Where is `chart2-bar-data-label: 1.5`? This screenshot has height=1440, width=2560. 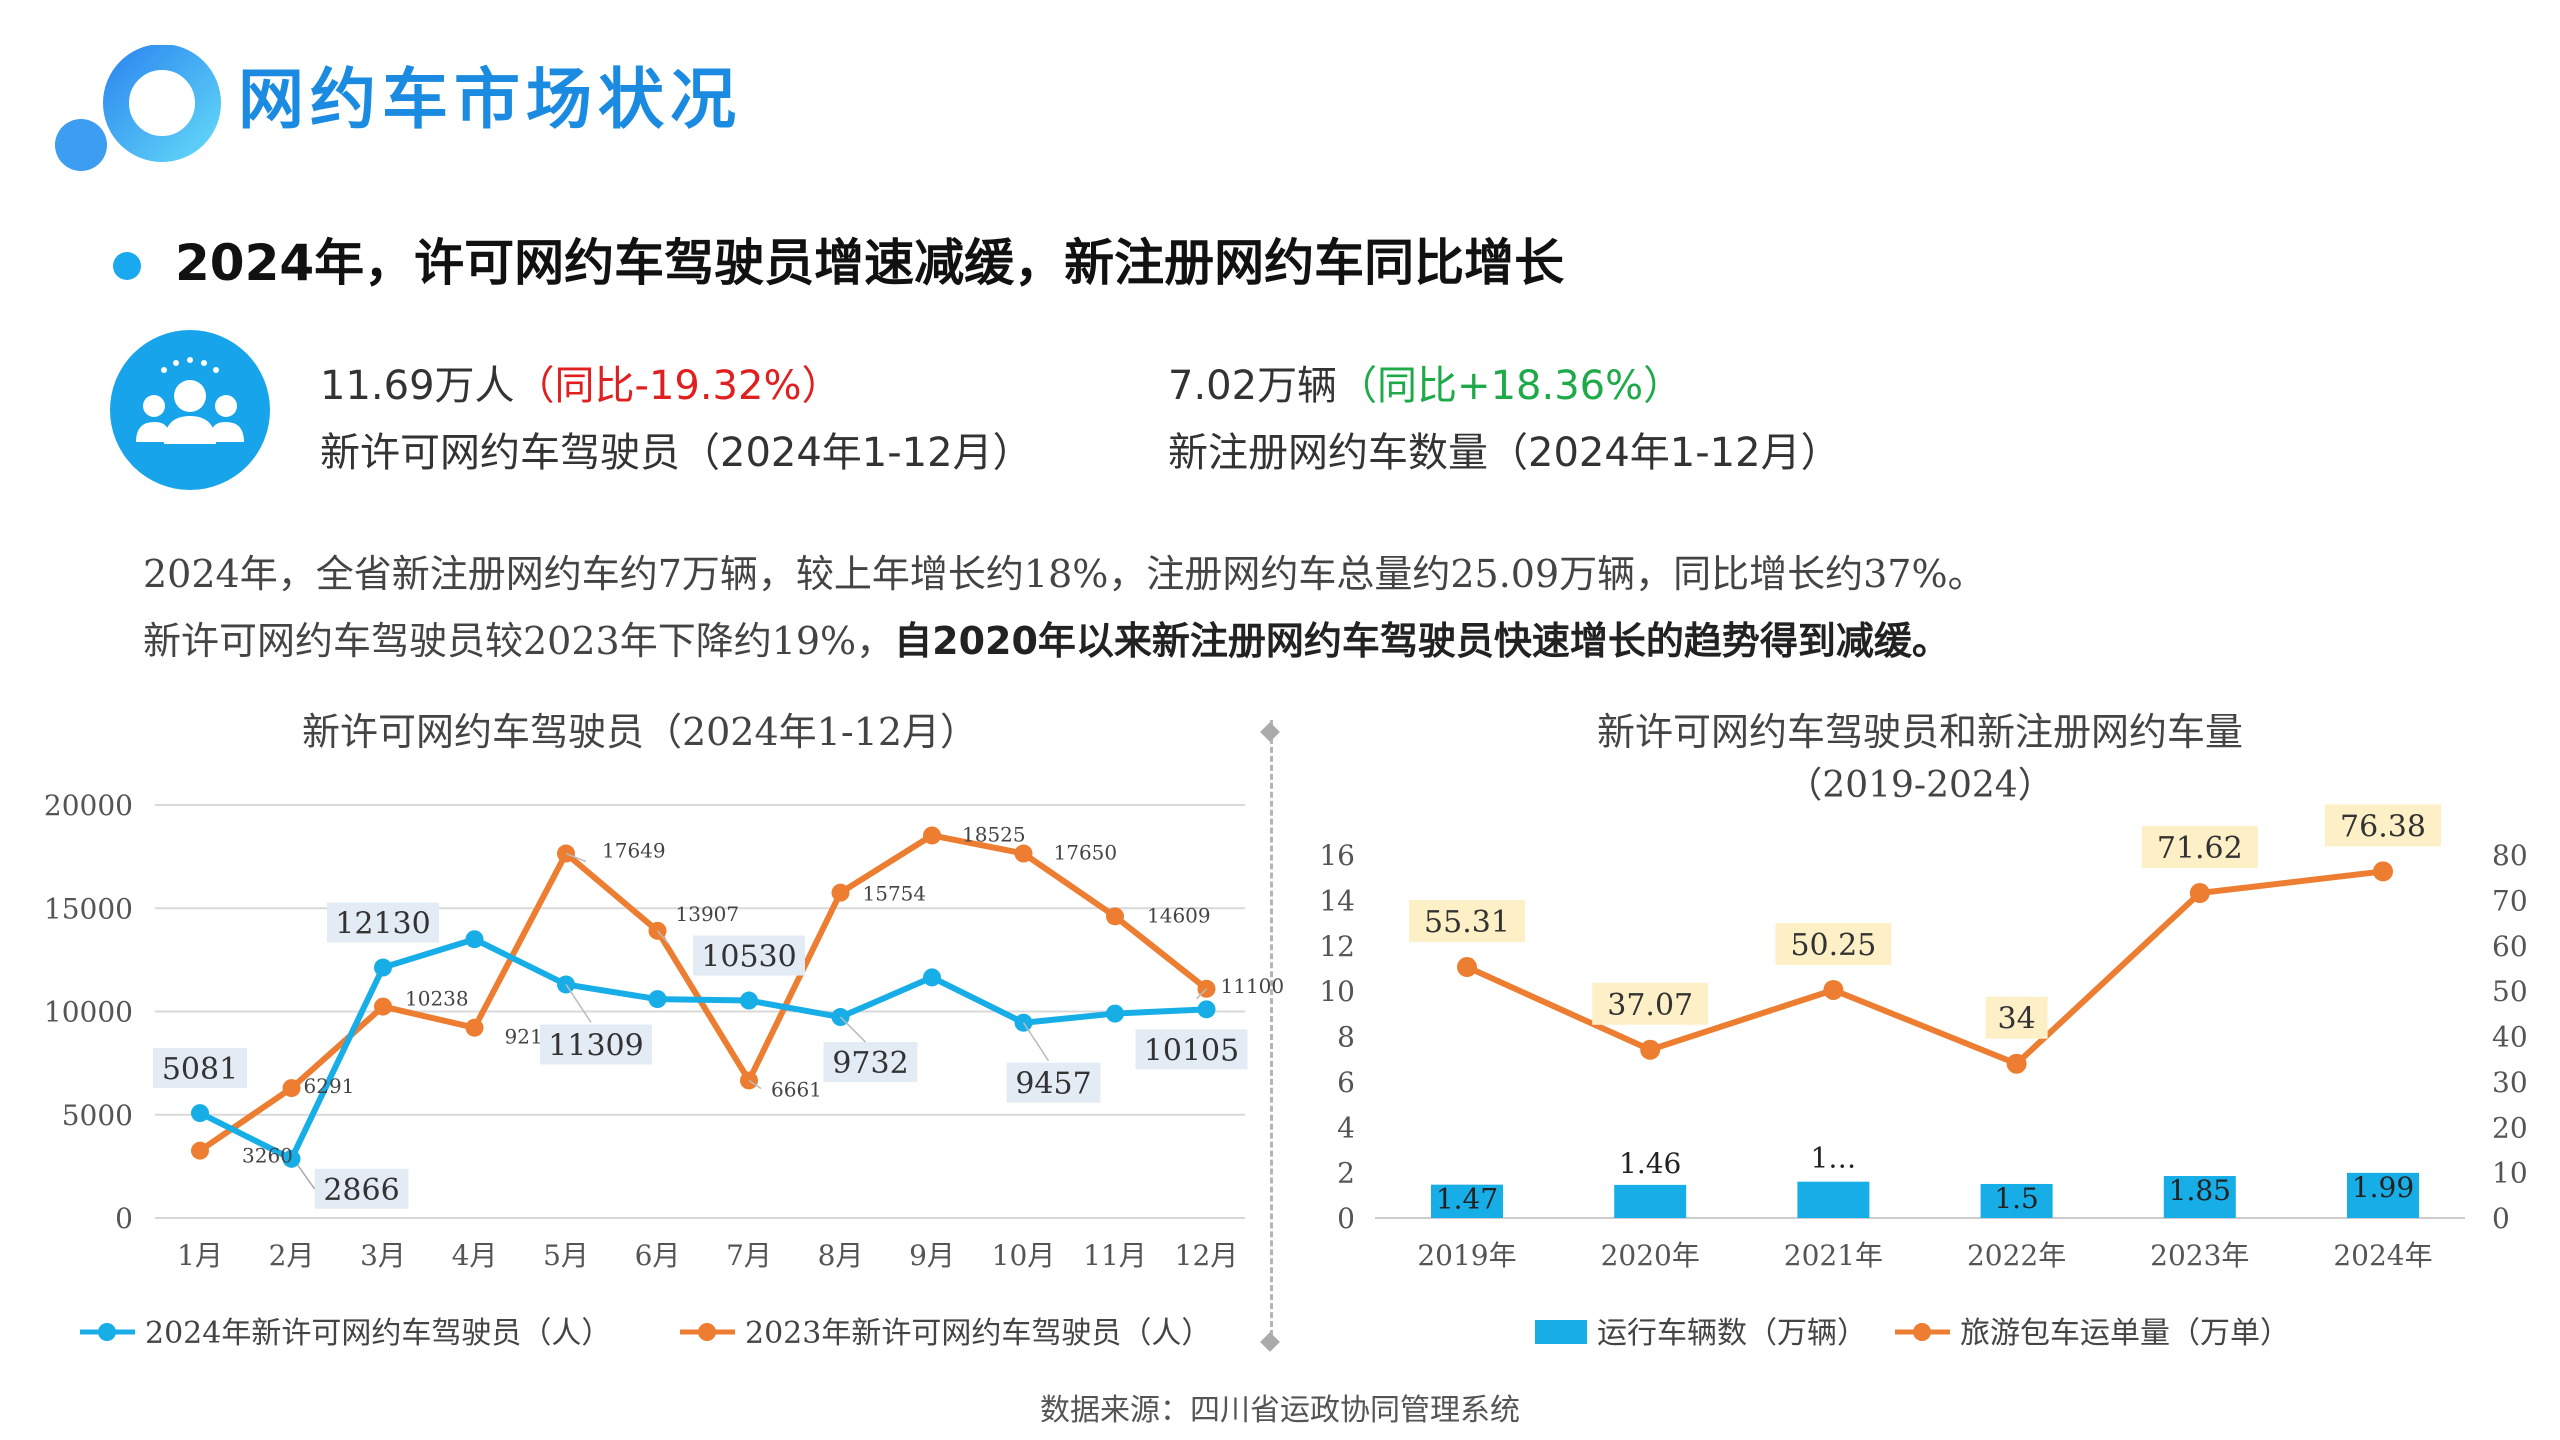
chart2-bar-data-label: 1.5 is located at coordinates (2016, 1198).